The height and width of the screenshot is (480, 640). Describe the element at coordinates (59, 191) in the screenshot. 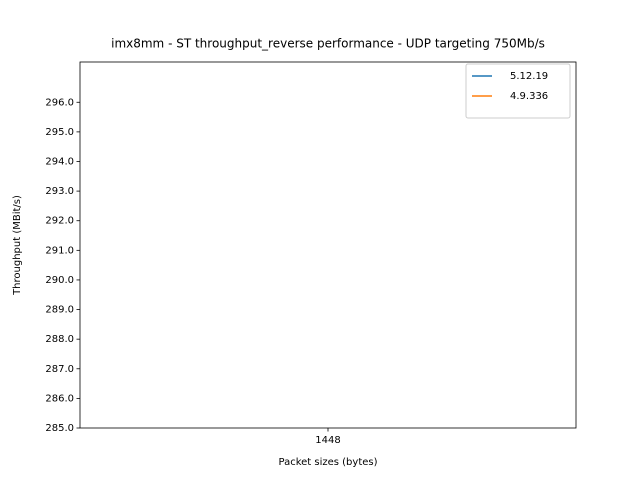

I see `y-tick-label: 293.0` at that location.